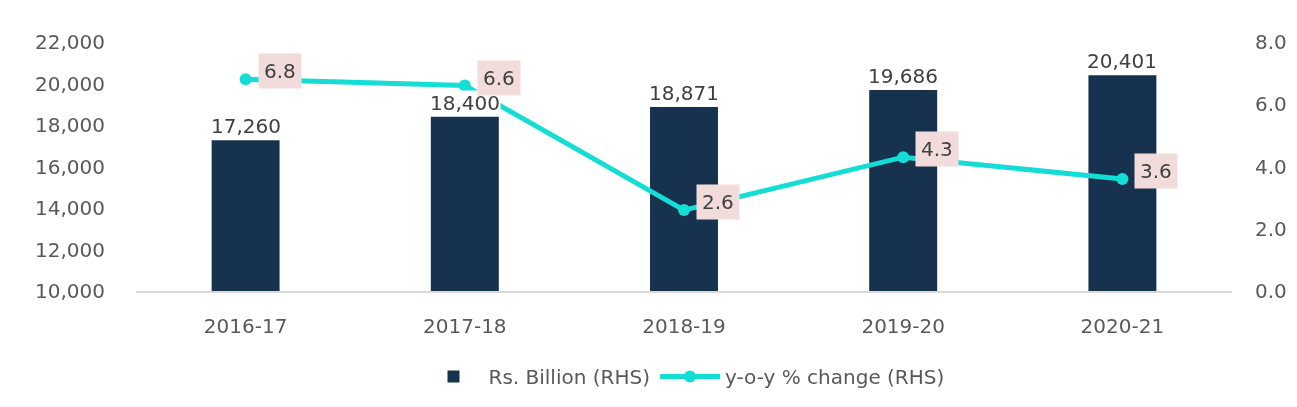 This screenshot has height=407, width=1297. Describe the element at coordinates (70, 166) in the screenshot. I see `y-tick-label: 16,000` at that location.